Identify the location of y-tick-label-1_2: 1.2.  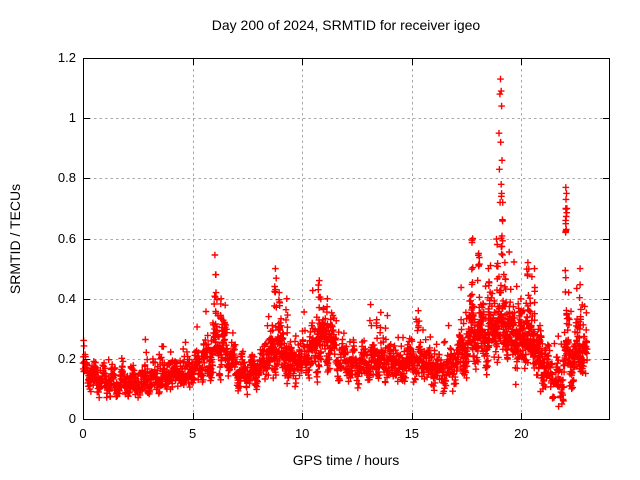
(66, 57).